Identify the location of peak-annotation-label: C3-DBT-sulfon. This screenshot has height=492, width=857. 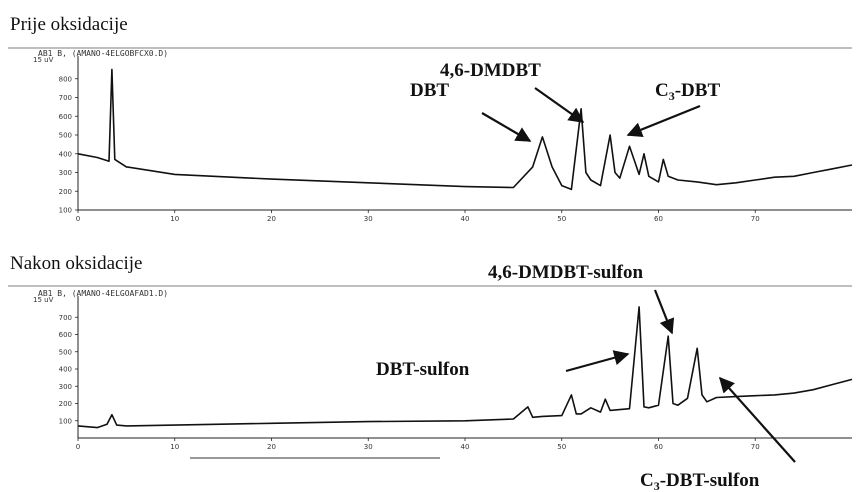
(700, 481).